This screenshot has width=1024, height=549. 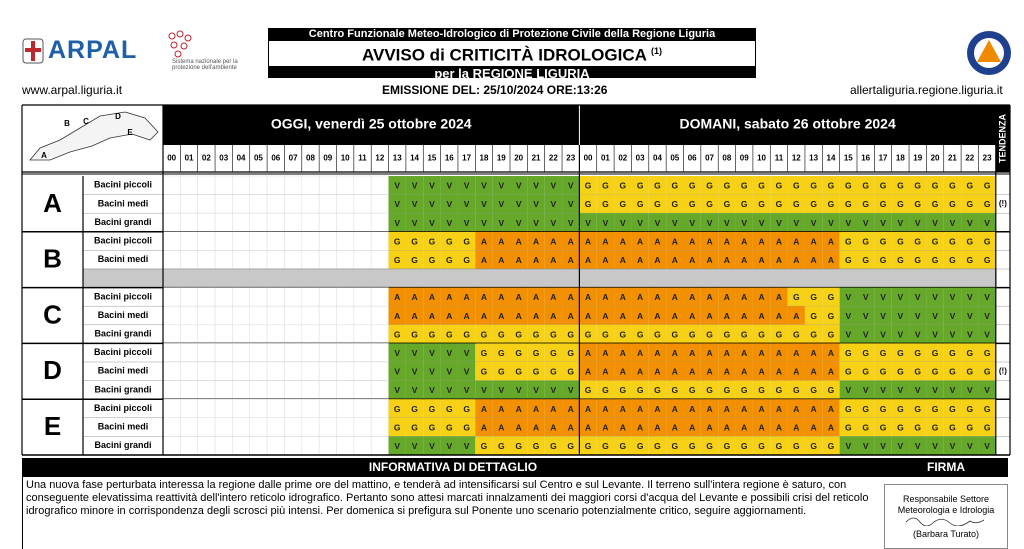 What do you see at coordinates (692, 158) in the screenshot?
I see `hour-label: 06` at bounding box center [692, 158].